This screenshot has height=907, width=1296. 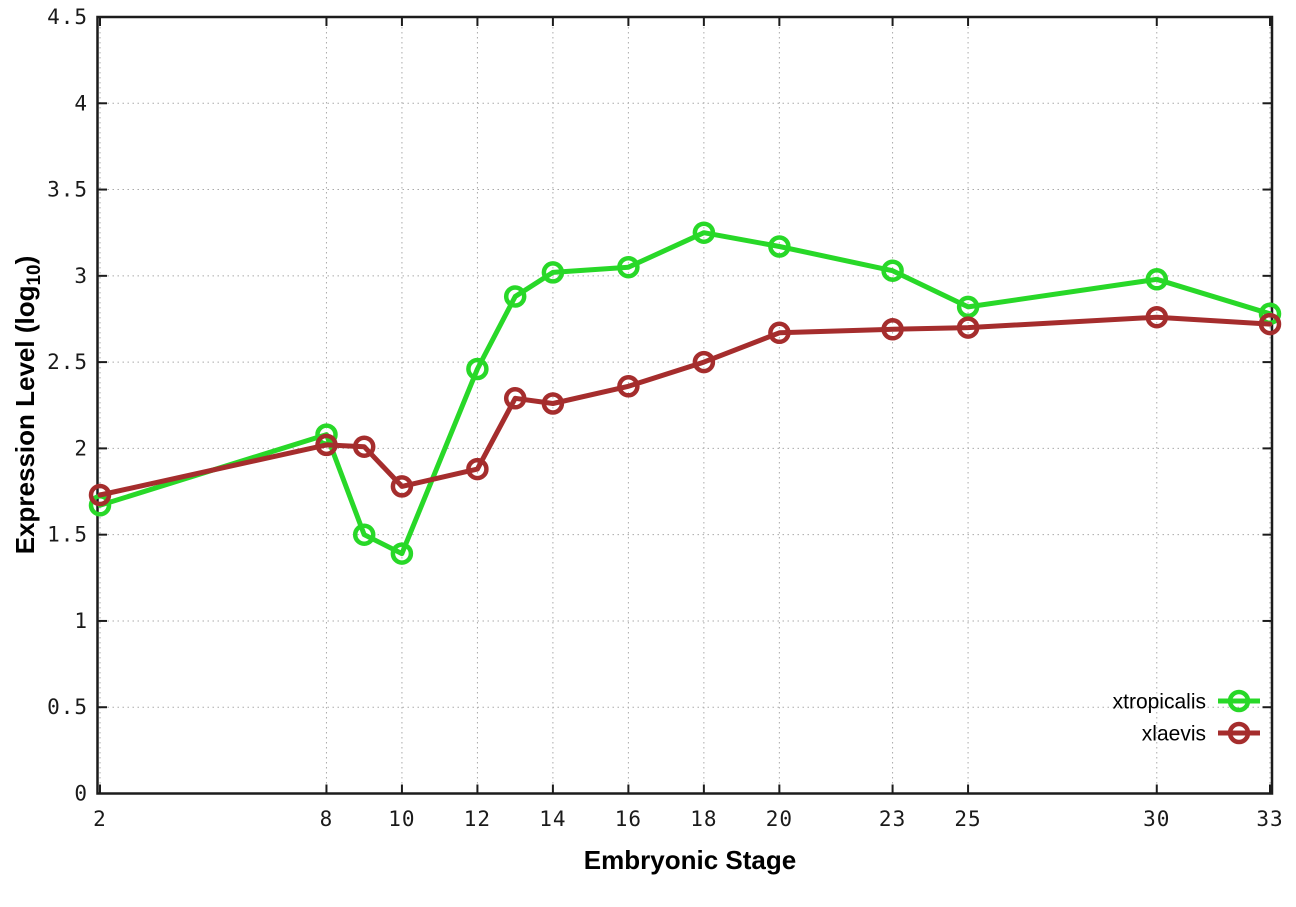 What do you see at coordinates (34, 274) in the screenshot?
I see `y-axis-title-subscript: 10` at bounding box center [34, 274].